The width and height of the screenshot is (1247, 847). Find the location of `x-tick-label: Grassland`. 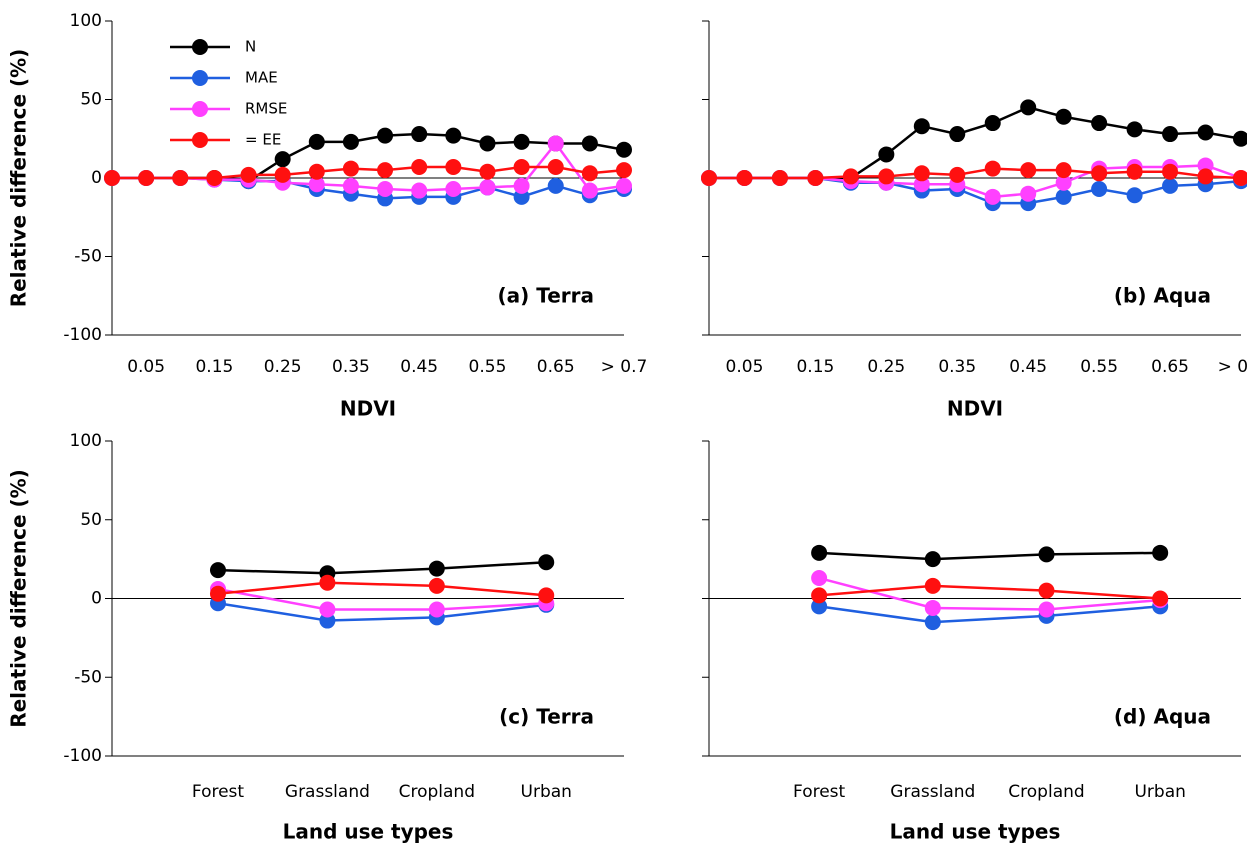

x-tick-label: Grassland is located at coordinates (327, 792).